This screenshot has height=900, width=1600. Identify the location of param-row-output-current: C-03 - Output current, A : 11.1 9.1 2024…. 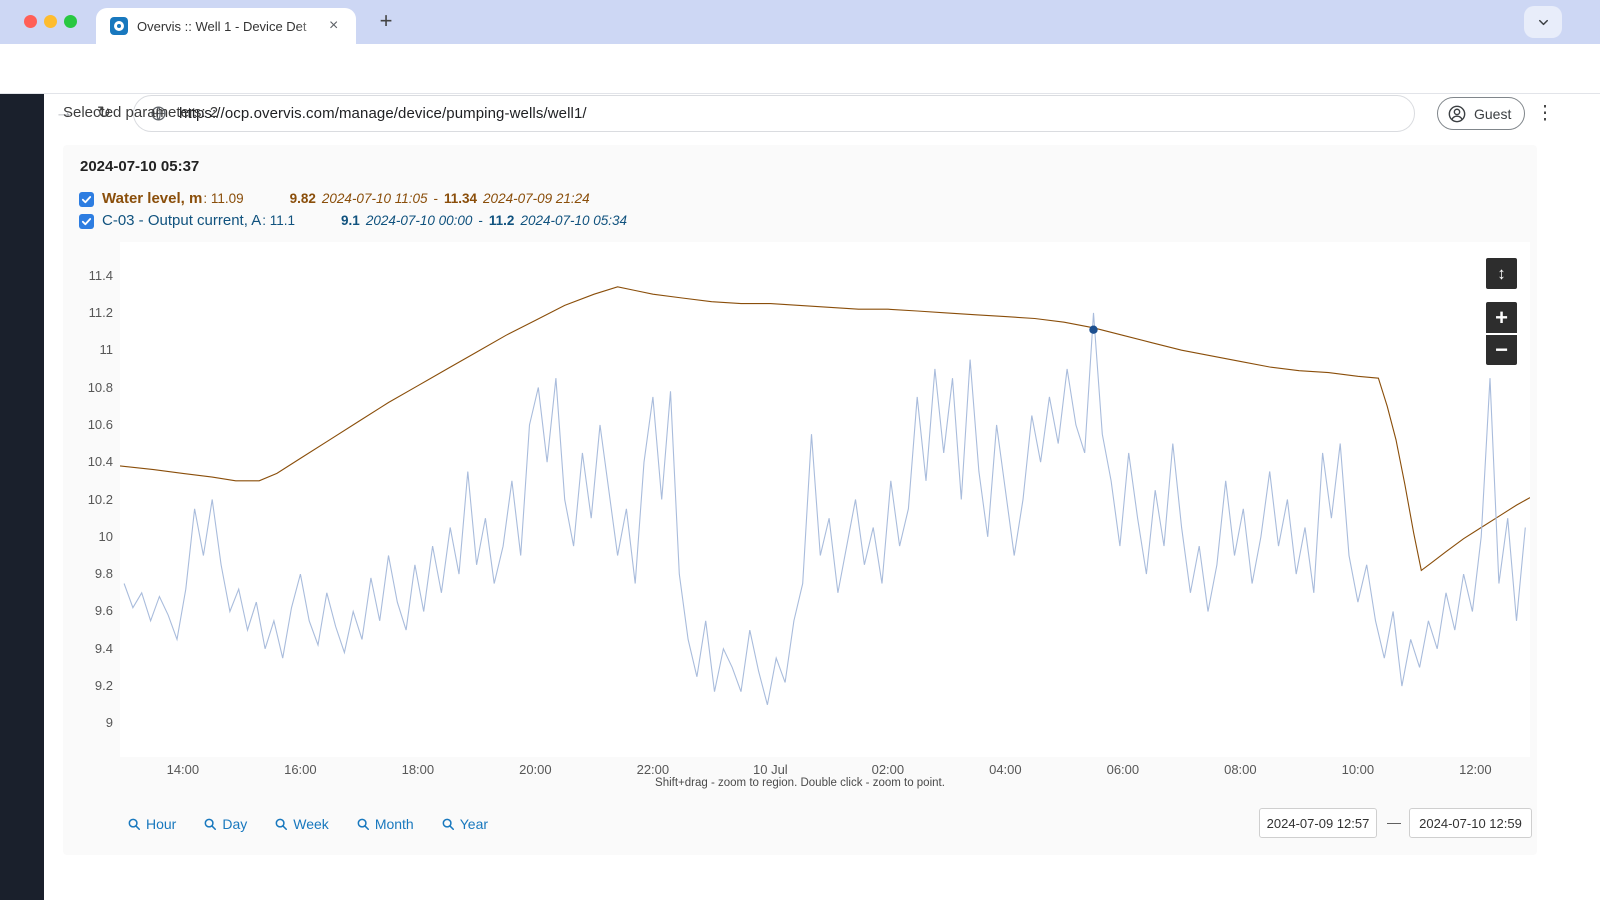
(353, 221).